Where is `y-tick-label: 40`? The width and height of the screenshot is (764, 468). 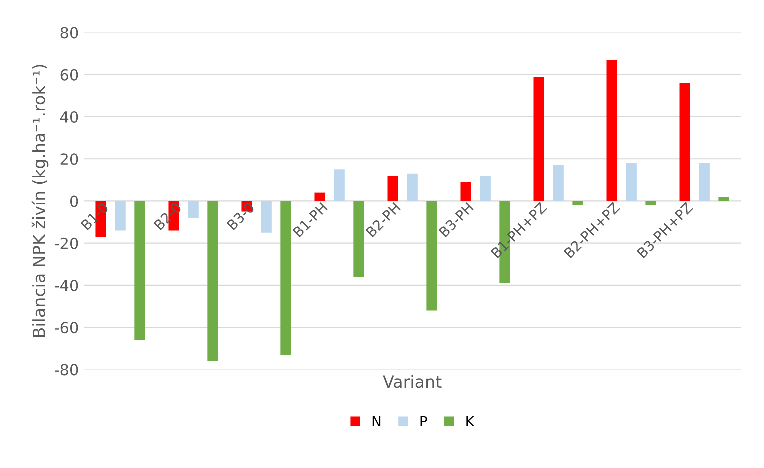
y-tick-label: 40 is located at coordinates (69, 117).